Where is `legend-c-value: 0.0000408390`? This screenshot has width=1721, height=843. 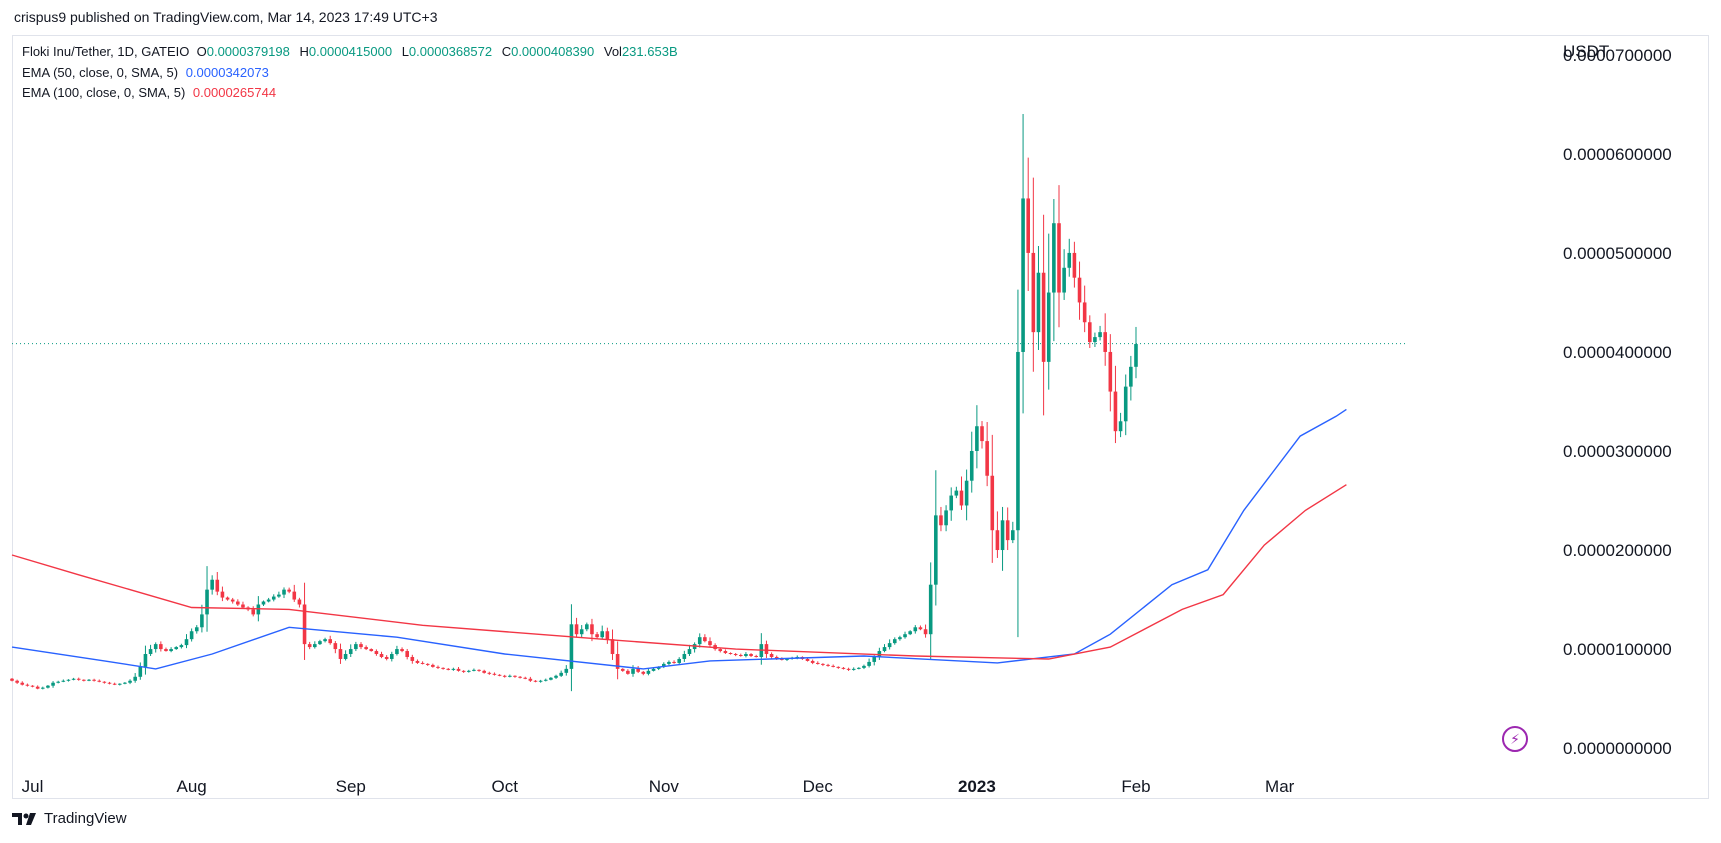 legend-c-value: 0.0000408390 is located at coordinates (553, 51).